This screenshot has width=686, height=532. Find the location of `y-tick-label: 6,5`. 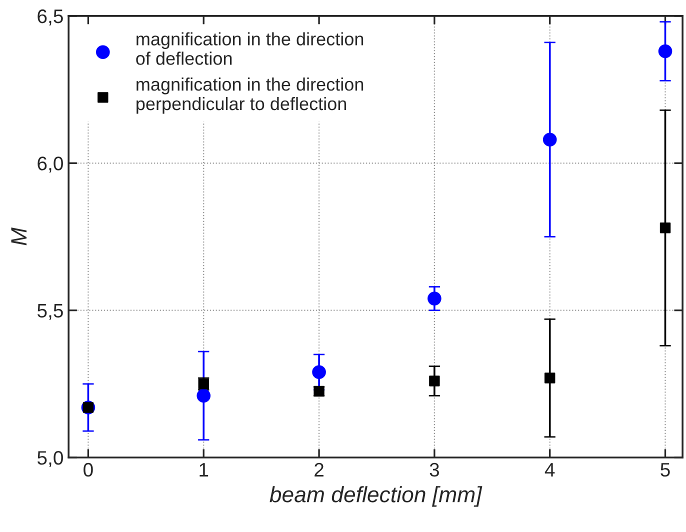

y-tick-label: 6,5 is located at coordinates (50, 17).